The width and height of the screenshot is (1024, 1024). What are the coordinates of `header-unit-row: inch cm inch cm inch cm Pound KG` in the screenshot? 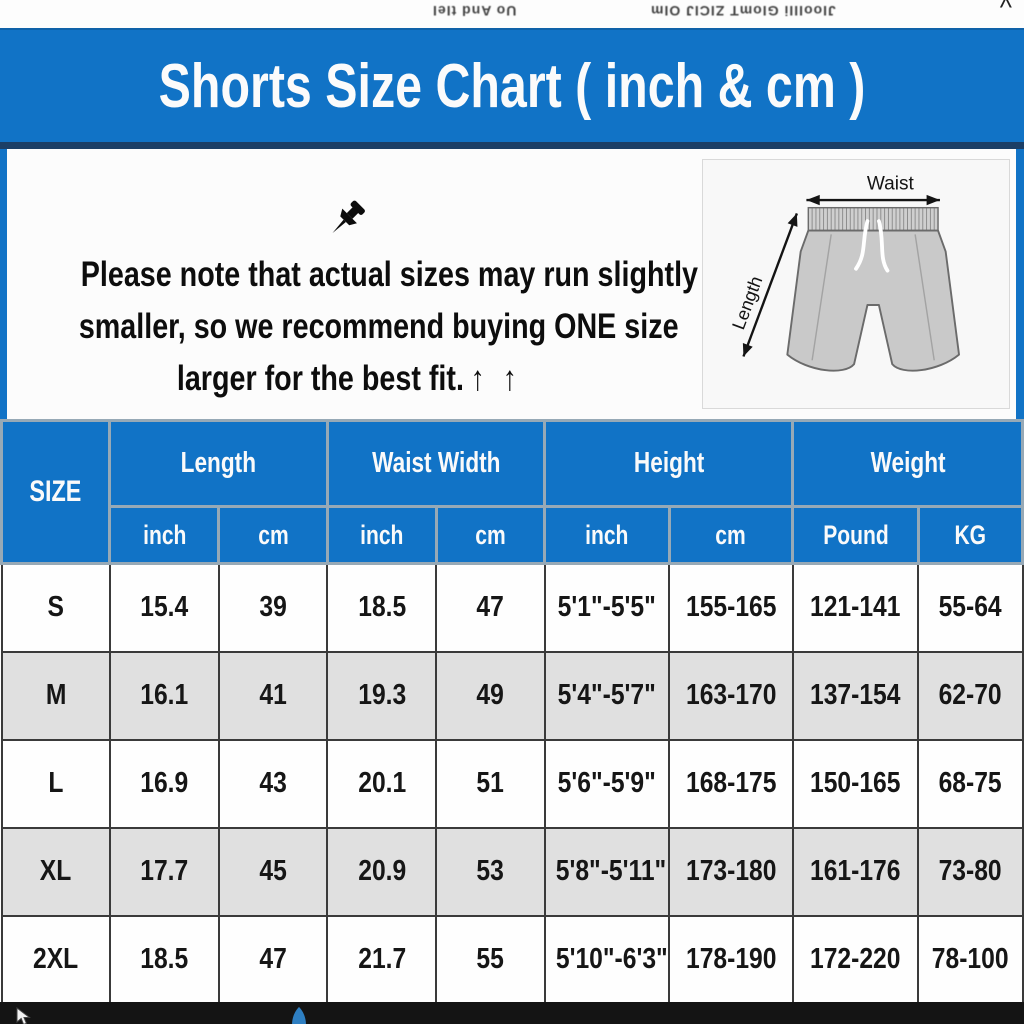 It's located at (513, 535).